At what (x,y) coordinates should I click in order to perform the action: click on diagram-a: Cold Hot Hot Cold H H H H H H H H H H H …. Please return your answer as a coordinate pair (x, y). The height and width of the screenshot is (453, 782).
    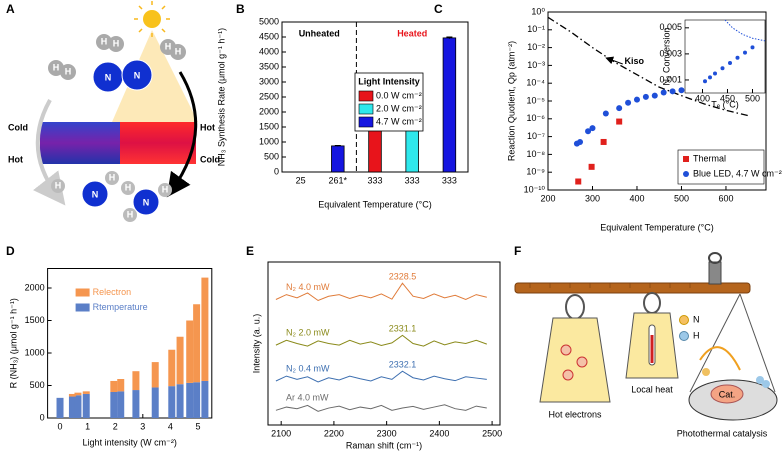
    Looking at the image, I should click on (114, 111).